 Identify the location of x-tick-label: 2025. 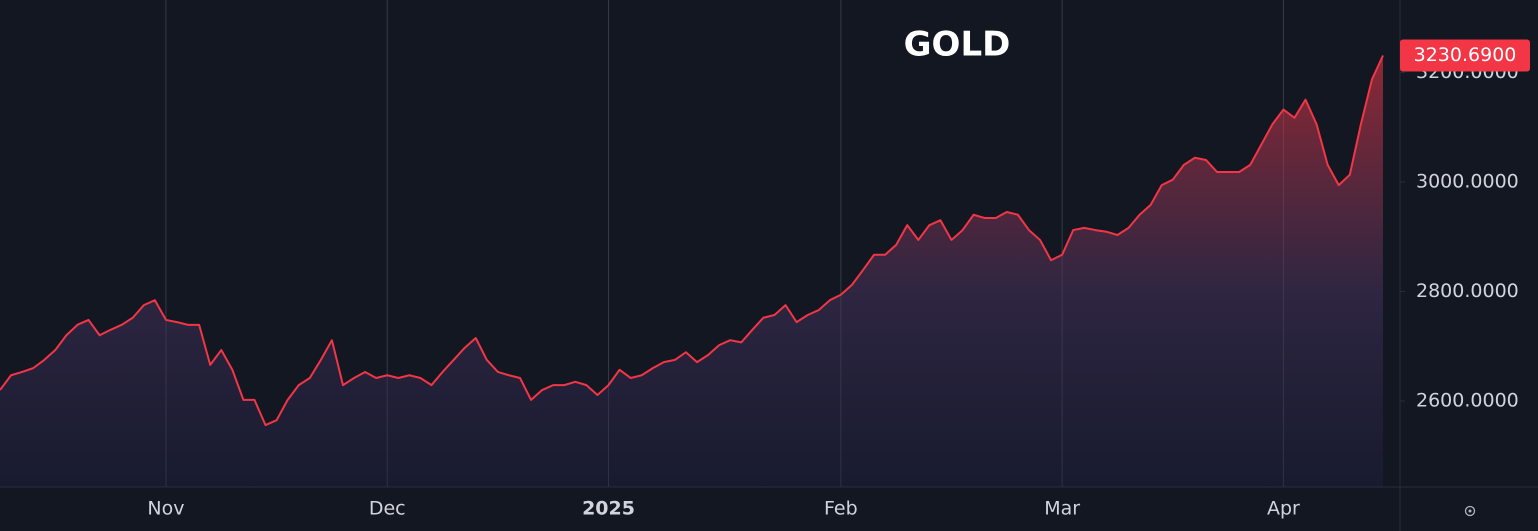
(608, 509).